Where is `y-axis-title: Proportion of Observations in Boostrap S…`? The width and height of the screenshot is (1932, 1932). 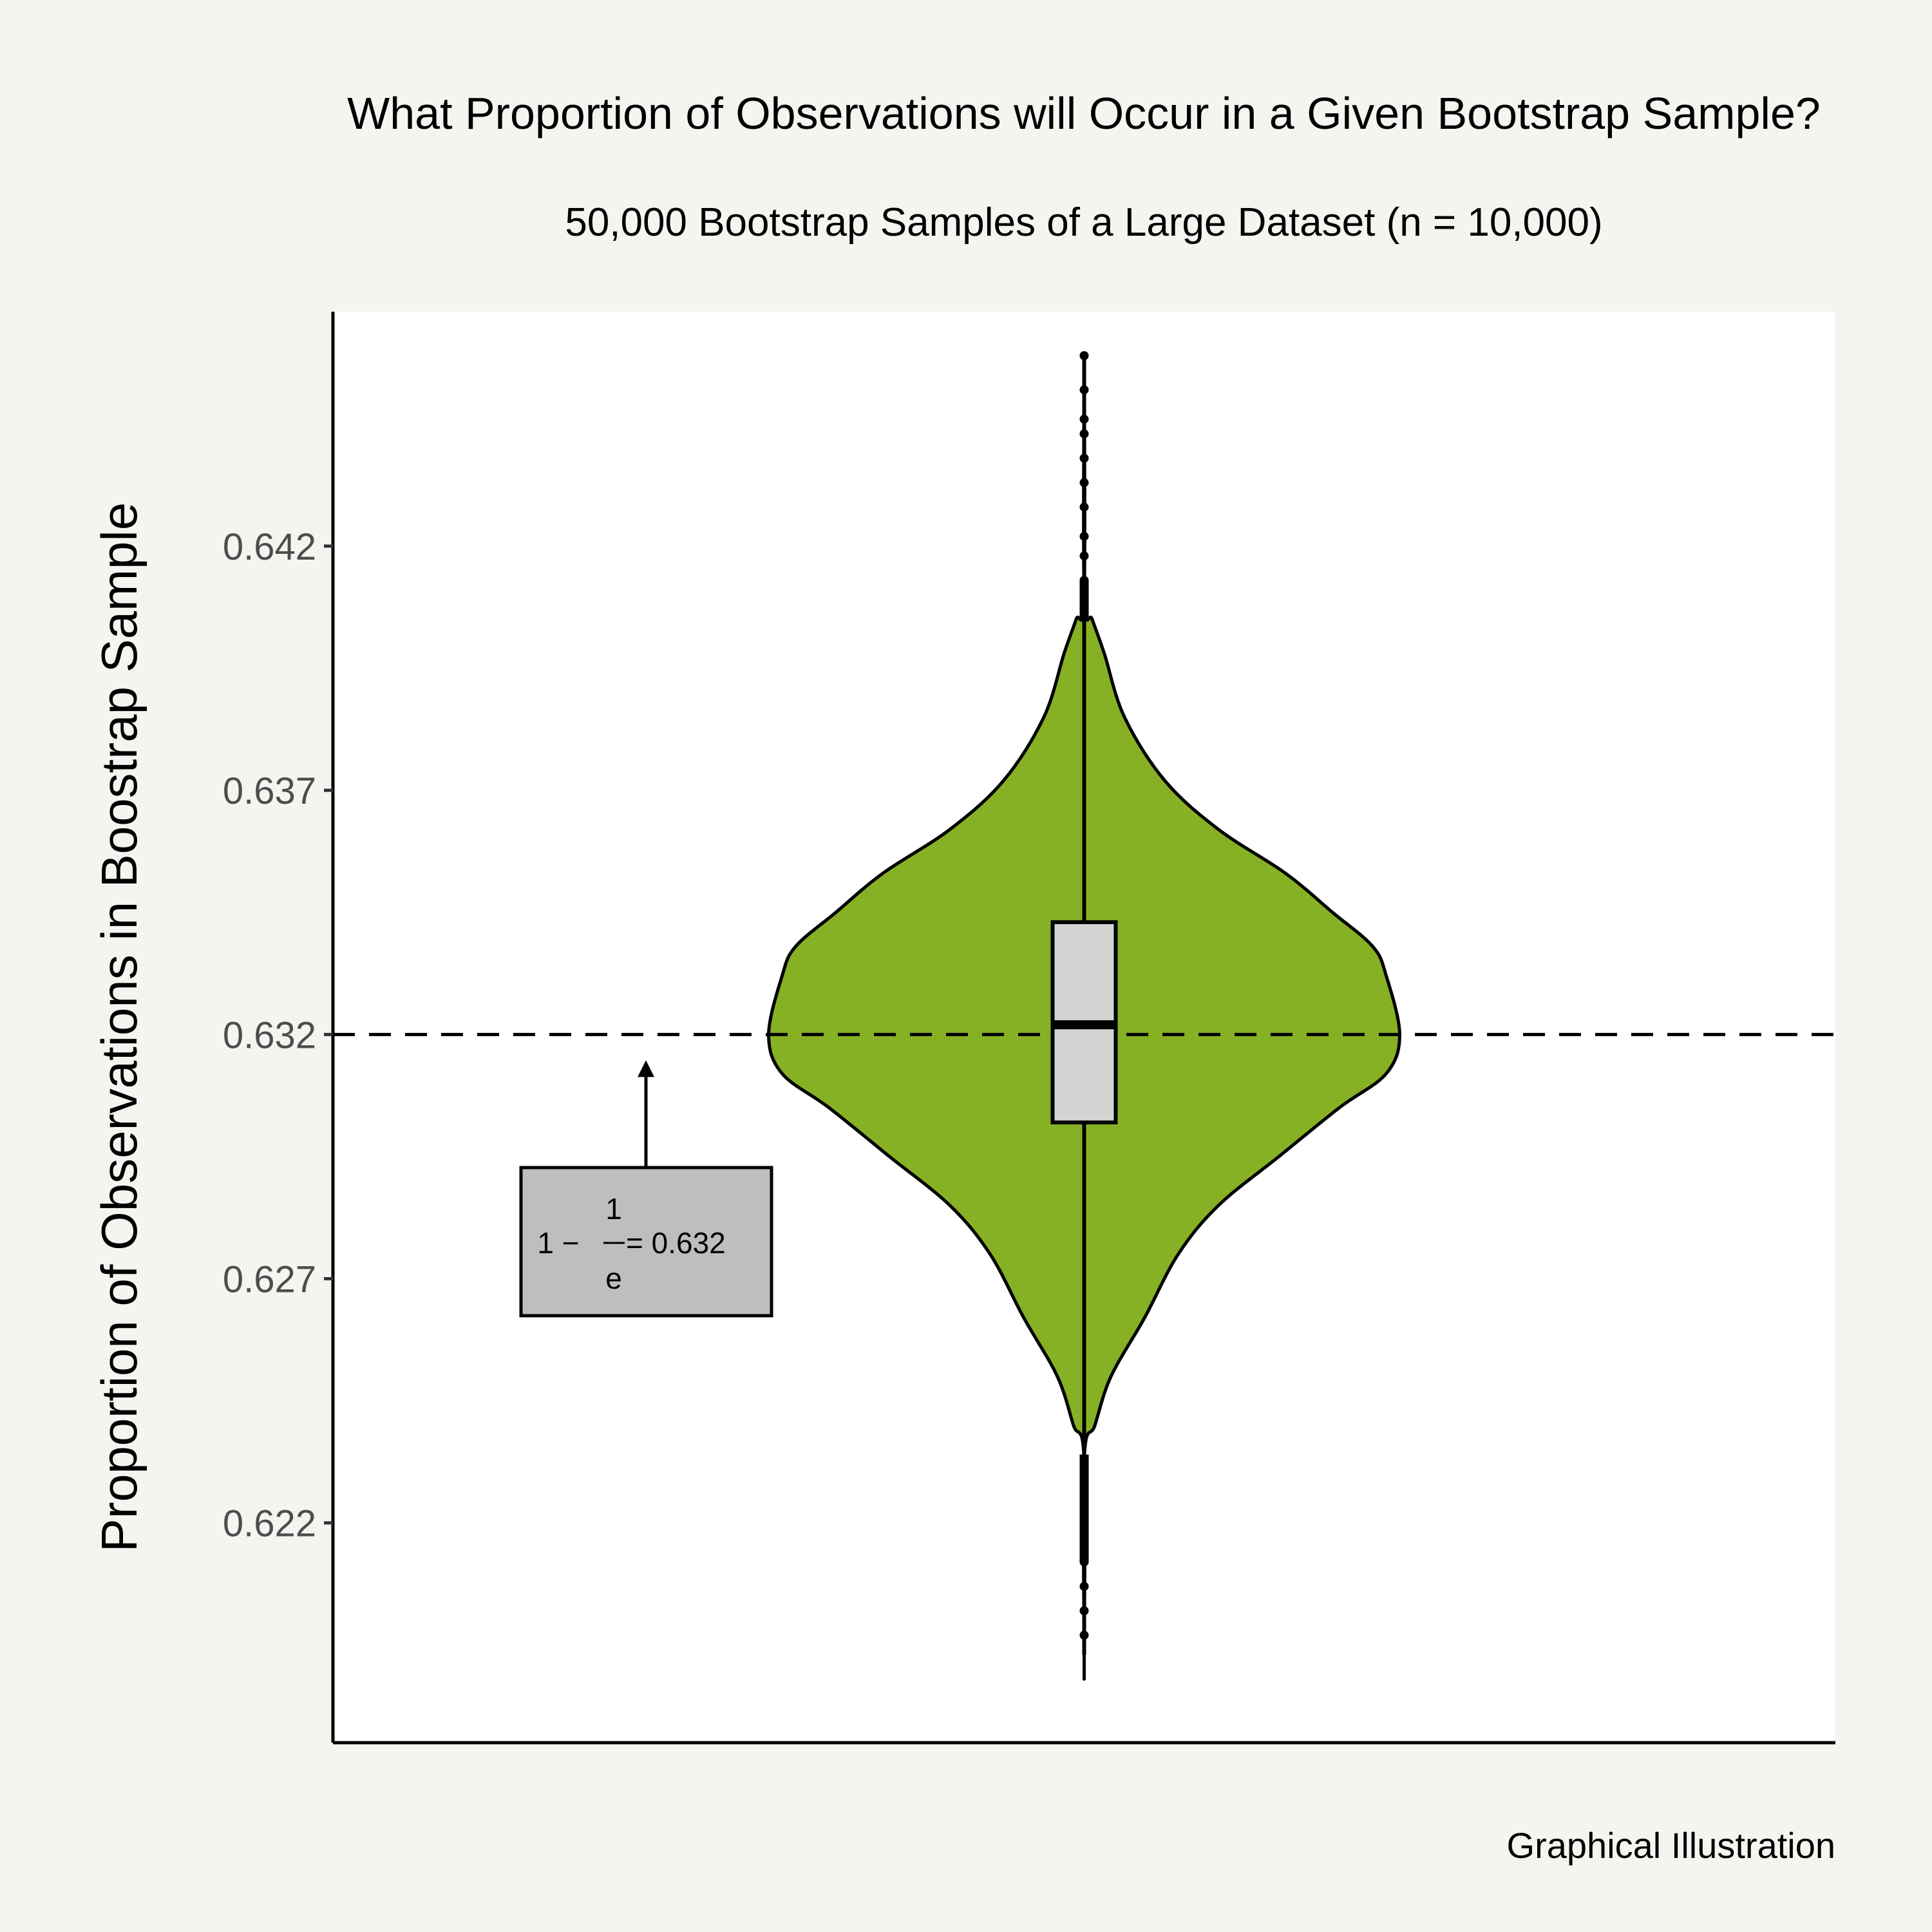 y-axis-title: Proportion of Observations in Boostrap S… is located at coordinates (119, 1027).